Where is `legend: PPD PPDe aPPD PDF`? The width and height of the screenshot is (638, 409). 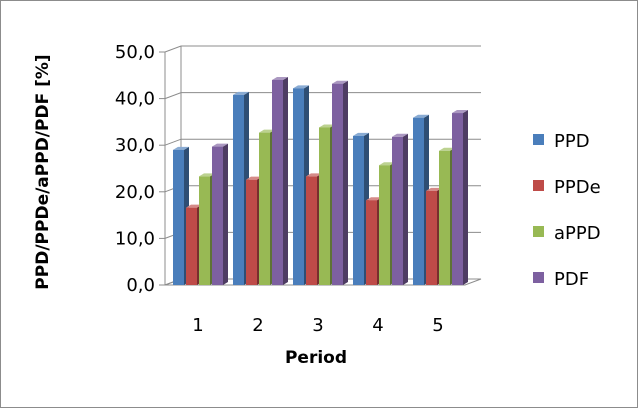 legend: PPD PPDe aPPD PDF is located at coordinates (567, 210).